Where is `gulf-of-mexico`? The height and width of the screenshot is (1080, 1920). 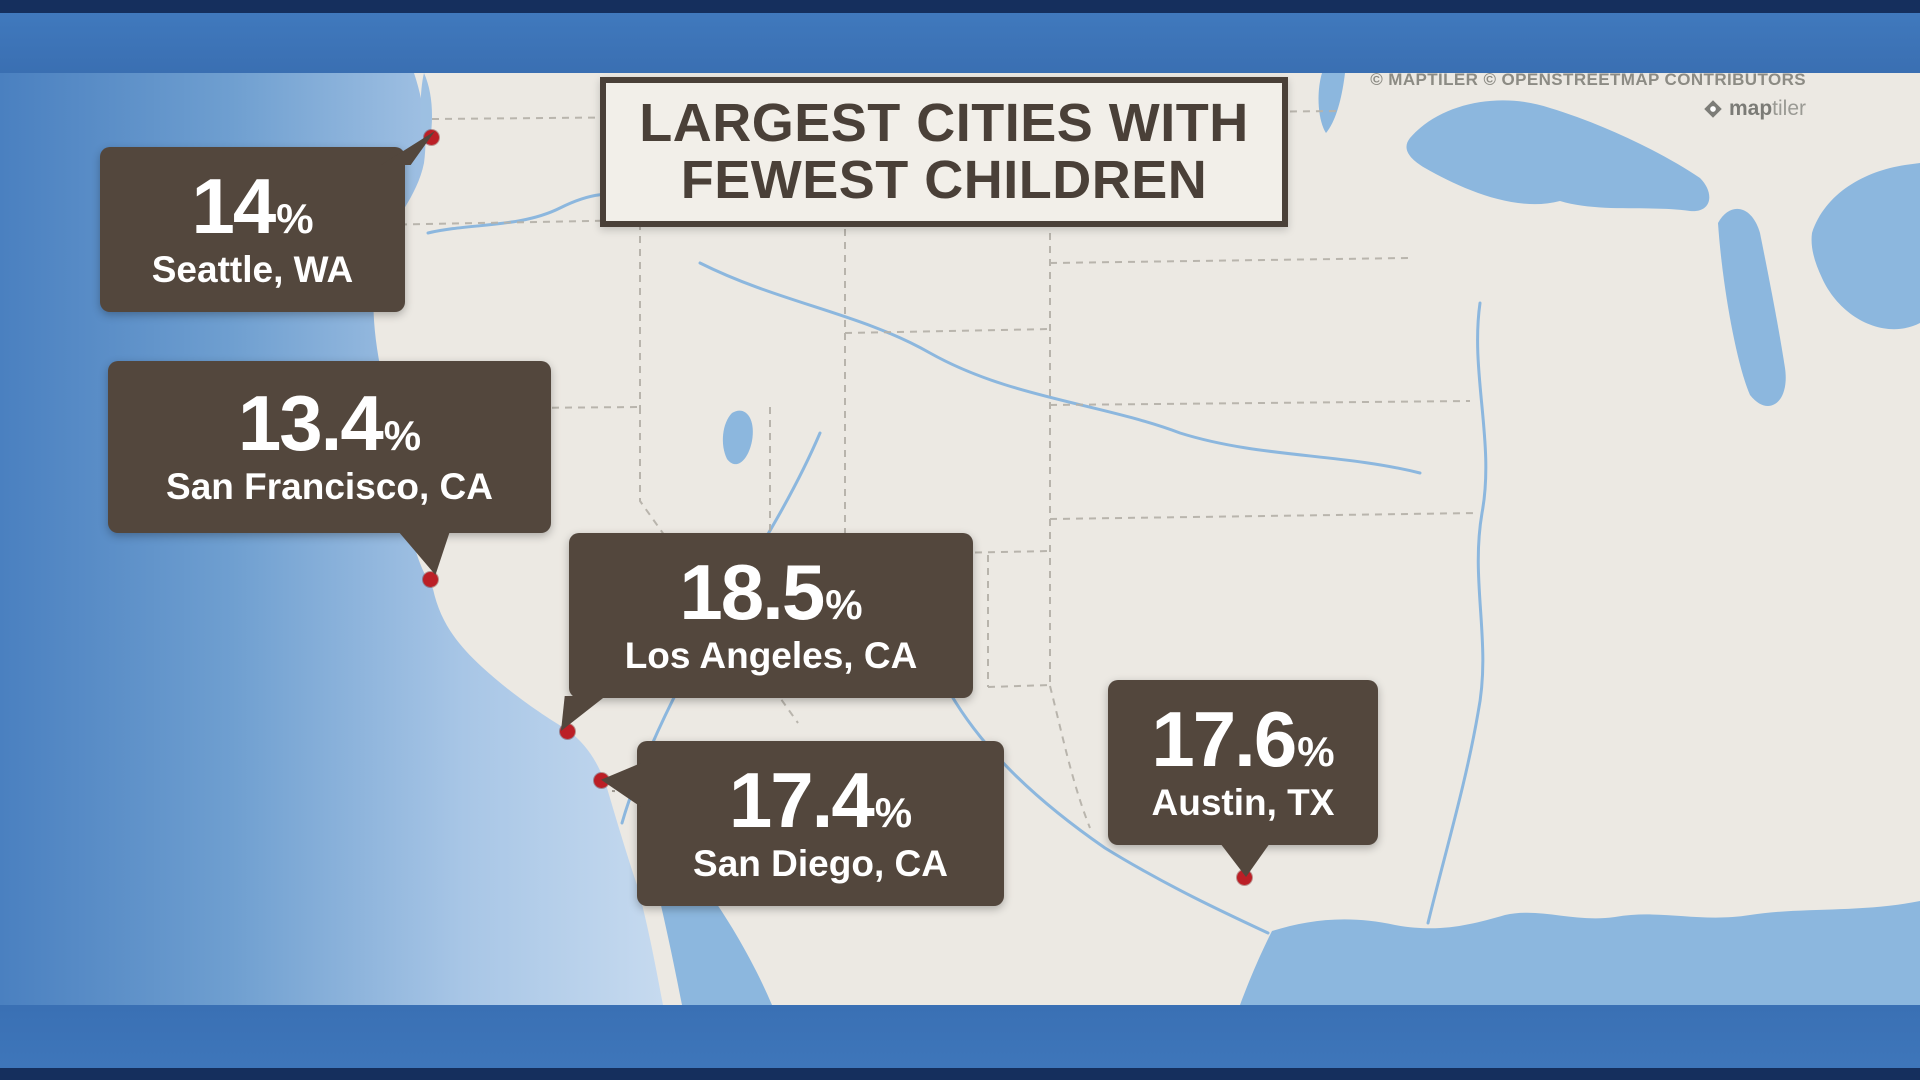 gulf-of-mexico is located at coordinates (1580, 953).